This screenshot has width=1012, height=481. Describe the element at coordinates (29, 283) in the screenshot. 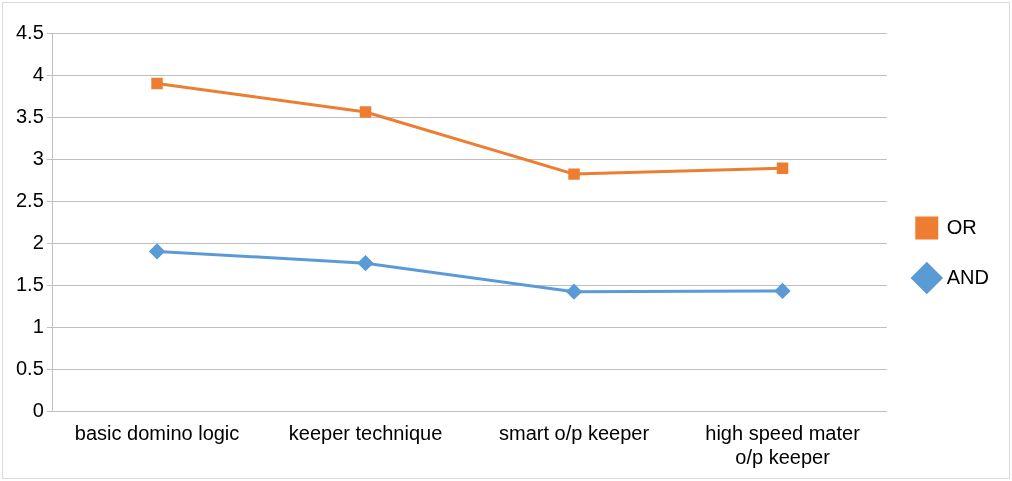

I see `y-tick-label: 1.5` at that location.